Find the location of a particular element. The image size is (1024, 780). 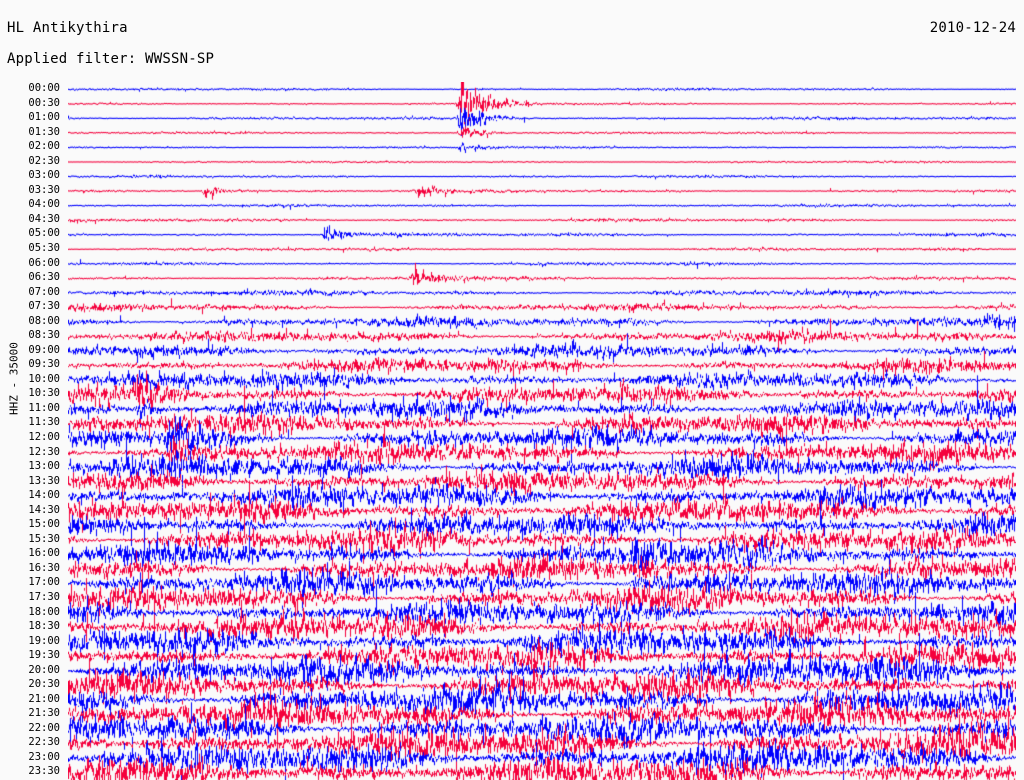

time-tick-label: 08:00 is located at coordinates (44, 320).